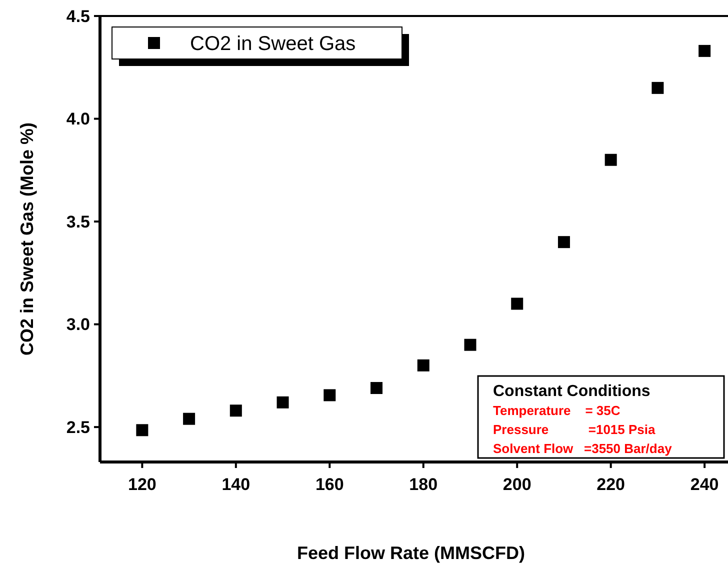 The width and height of the screenshot is (728, 569). Describe the element at coordinates (574, 429) in the screenshot. I see `annotation: Pressure =1015 Psia` at that location.